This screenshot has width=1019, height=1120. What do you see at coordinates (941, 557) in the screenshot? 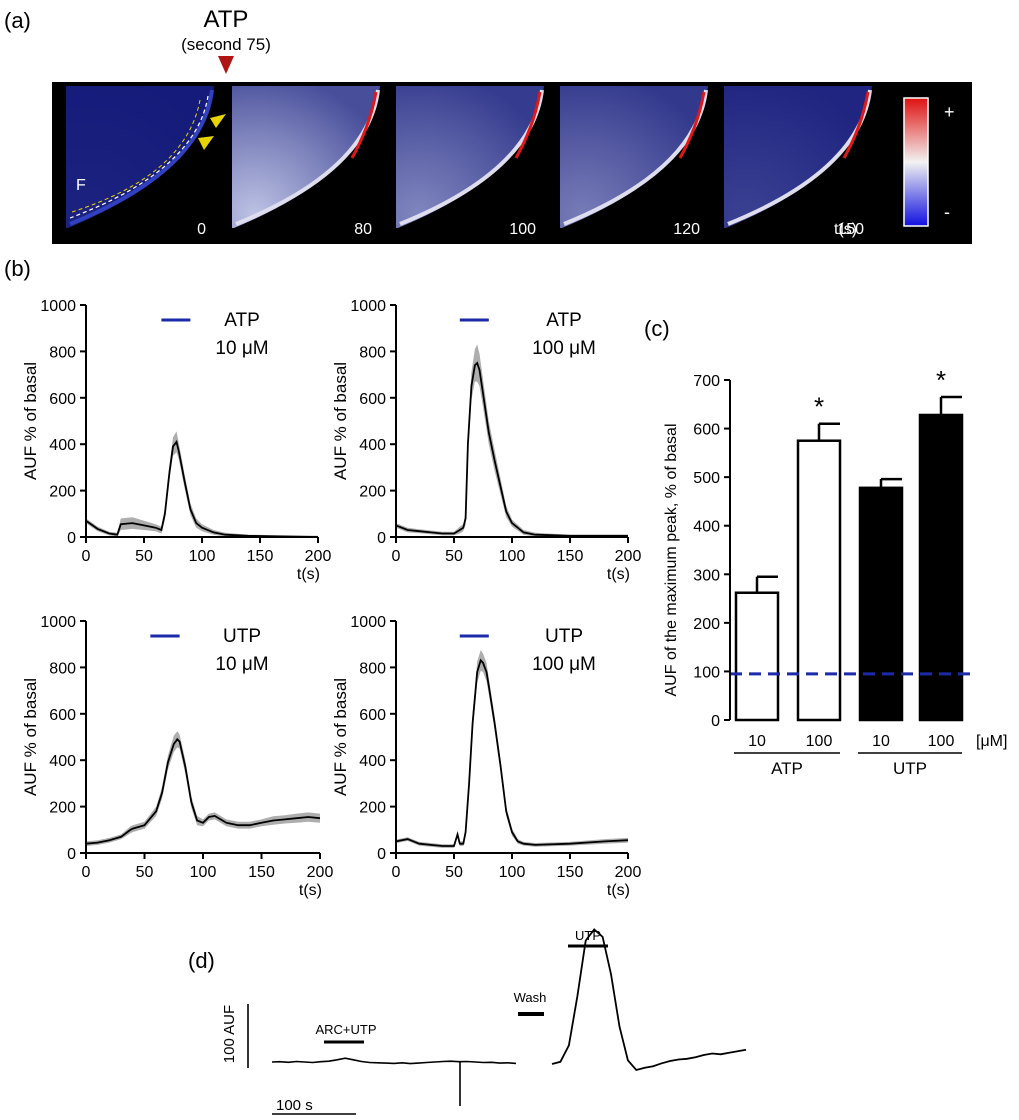
I see `bar-3: * 100` at bounding box center [941, 557].